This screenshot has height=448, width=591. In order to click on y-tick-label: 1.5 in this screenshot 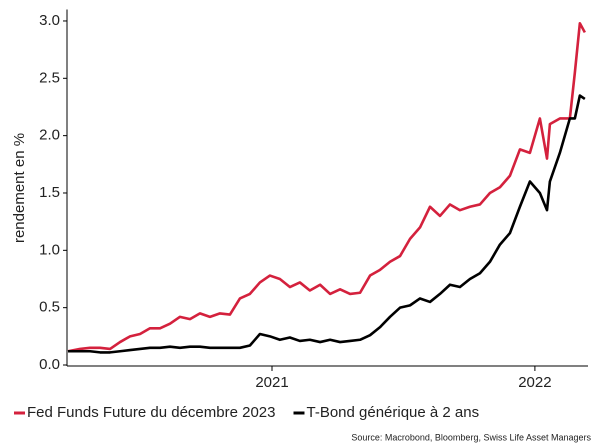, I will do `click(49, 192)`.